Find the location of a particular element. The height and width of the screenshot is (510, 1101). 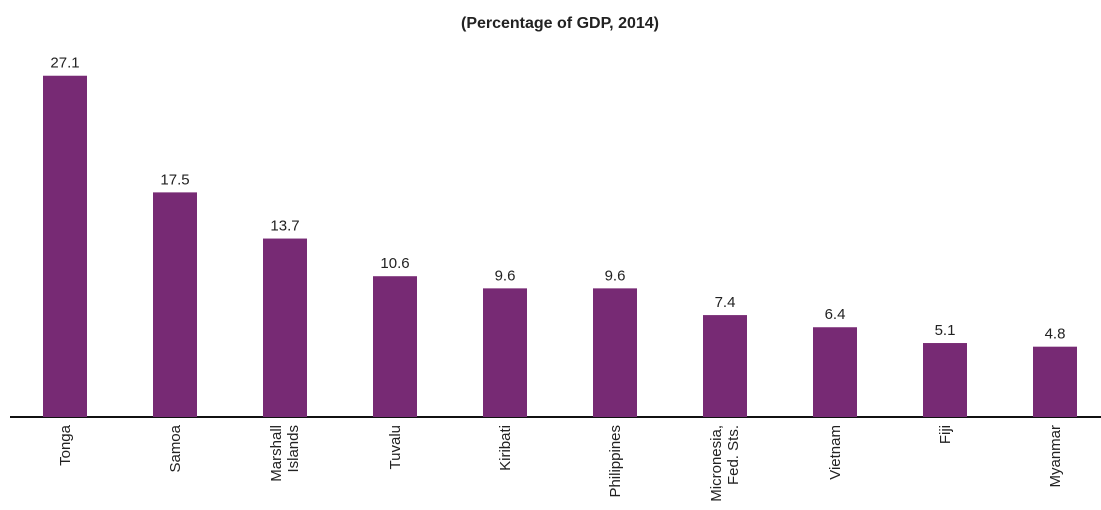

value-label: 10.6 is located at coordinates (394, 263).